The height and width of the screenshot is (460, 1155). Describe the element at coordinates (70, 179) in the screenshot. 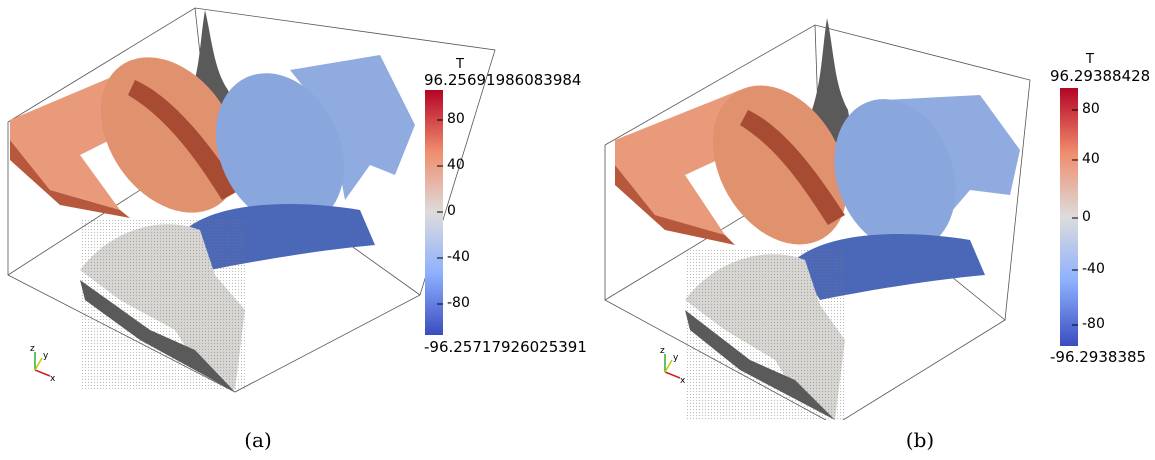

I see `orange-edge-a` at that location.